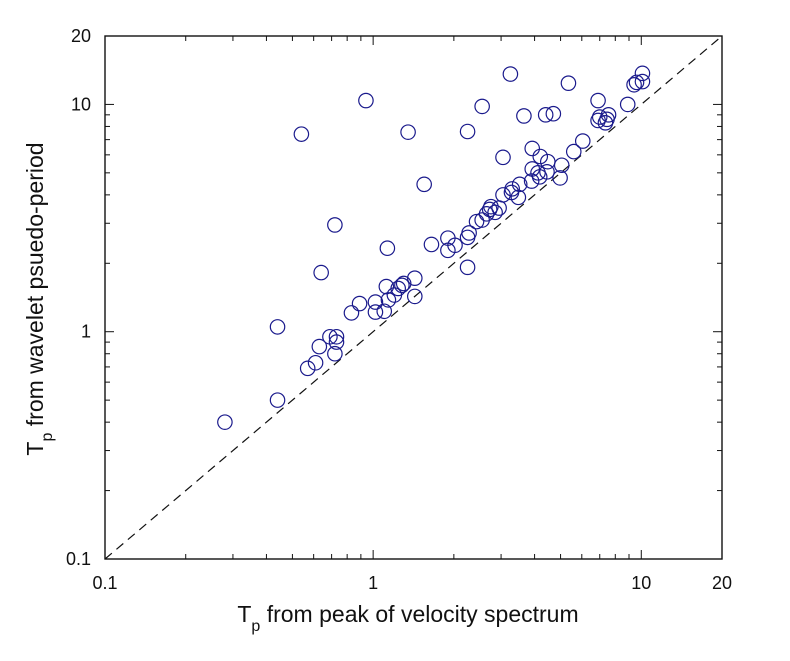  Describe the element at coordinates (81, 104) in the screenshot. I see `y-tick-label: 10` at that location.